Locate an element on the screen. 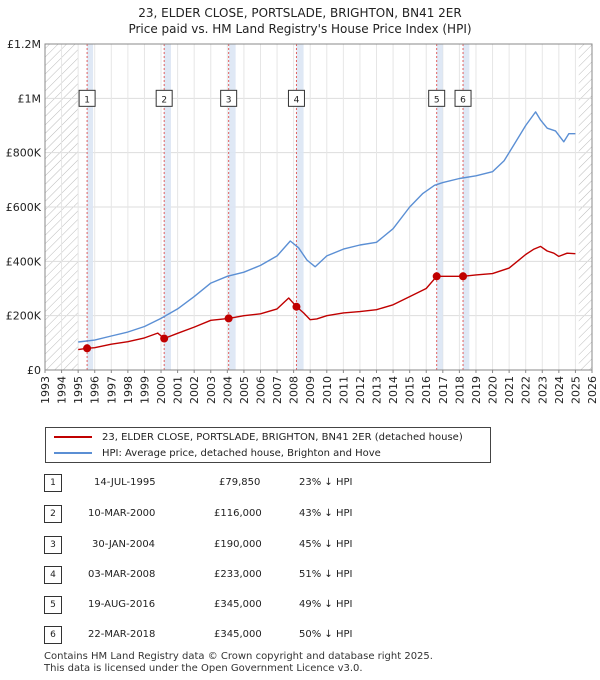 This screenshot has height=680, width=600. x-tick-label: 2004 is located at coordinates (227, 390).